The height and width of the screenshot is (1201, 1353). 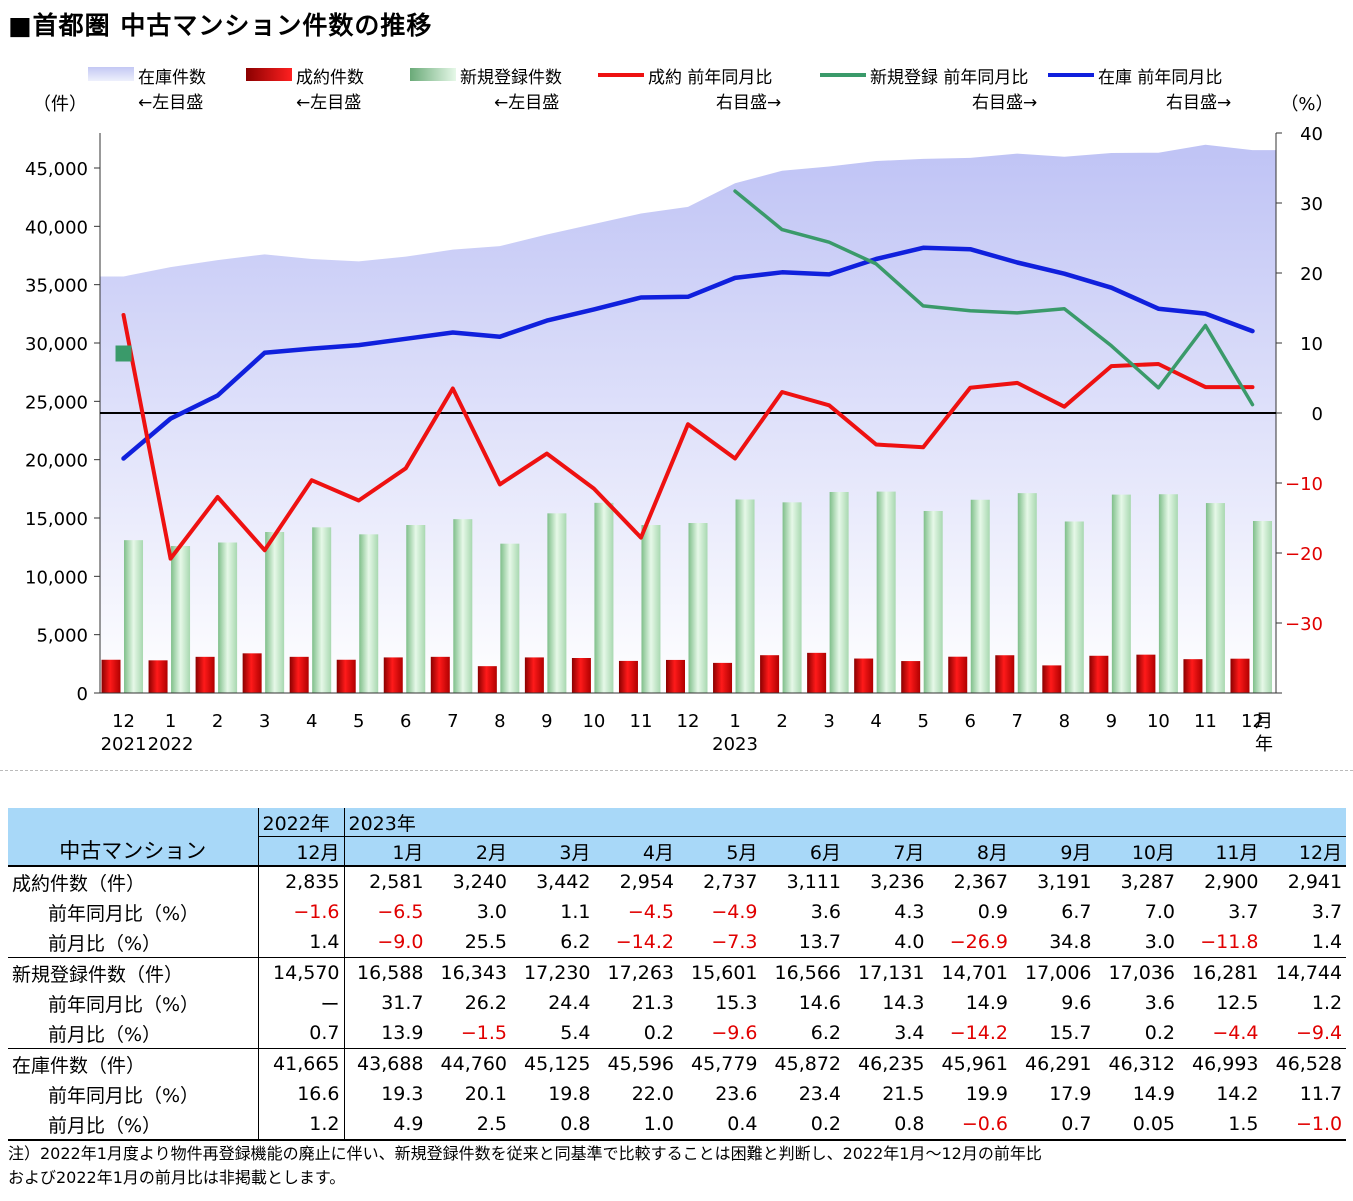 I want to click on table-cell: 3.7, so click(x=1243, y=912).